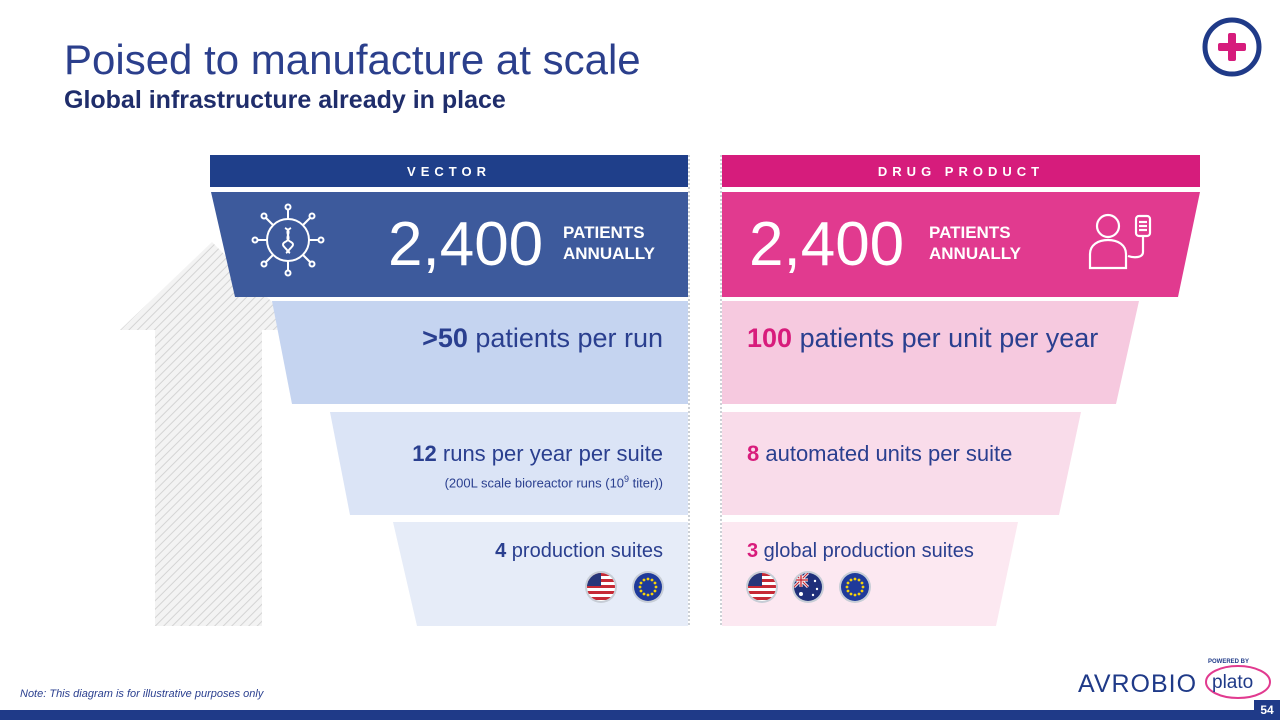 The width and height of the screenshot is (1280, 720). Describe the element at coordinates (604, 232) in the screenshot. I see `vector-headline-unit-line1: PATIENTS` at that location.